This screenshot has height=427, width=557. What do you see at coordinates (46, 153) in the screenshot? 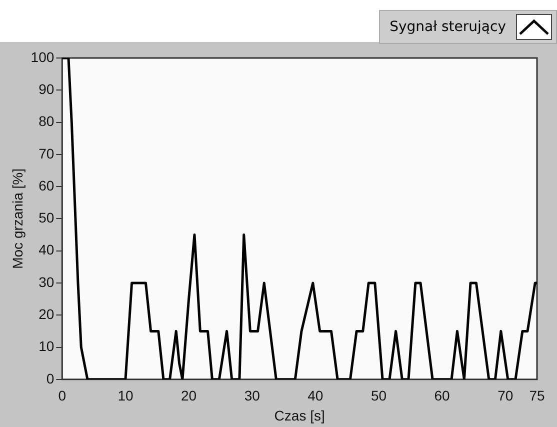
I see `y-tick-label: 70` at bounding box center [46, 153].